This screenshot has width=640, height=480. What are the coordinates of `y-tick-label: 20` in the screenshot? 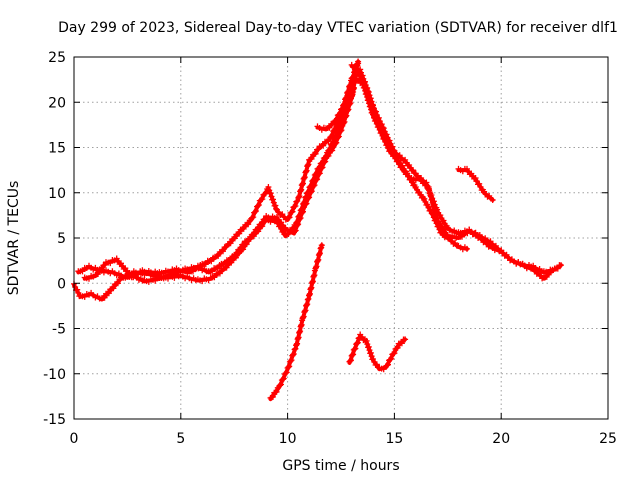 It's located at (57, 103).